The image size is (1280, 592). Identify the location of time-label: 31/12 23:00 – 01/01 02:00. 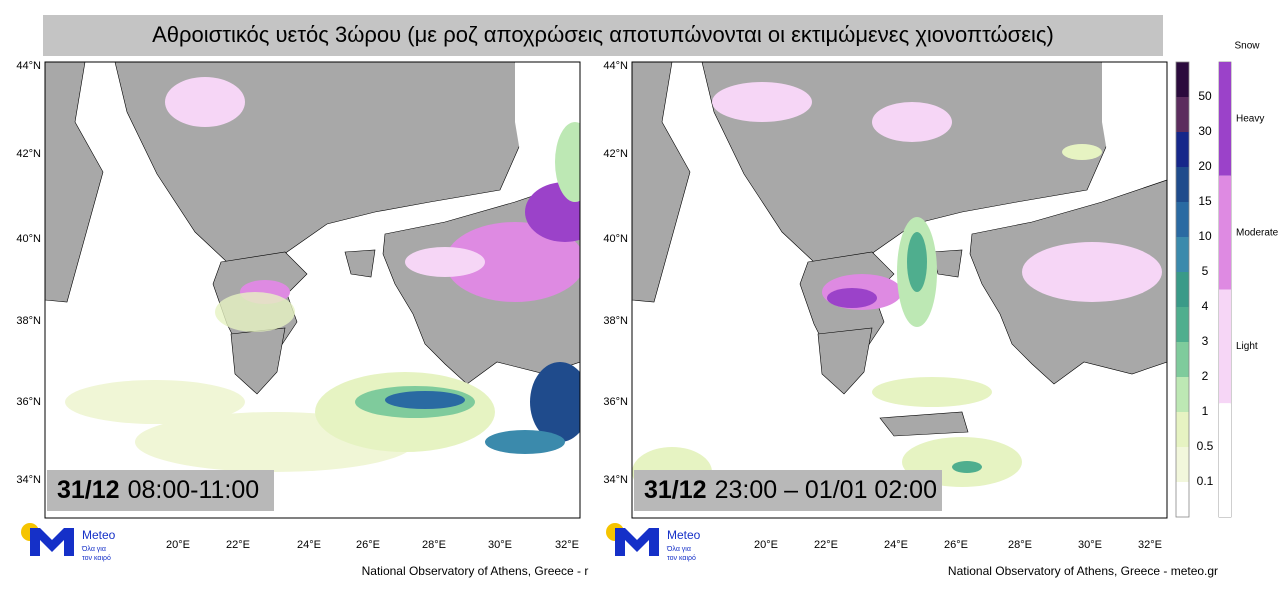
(790, 490).